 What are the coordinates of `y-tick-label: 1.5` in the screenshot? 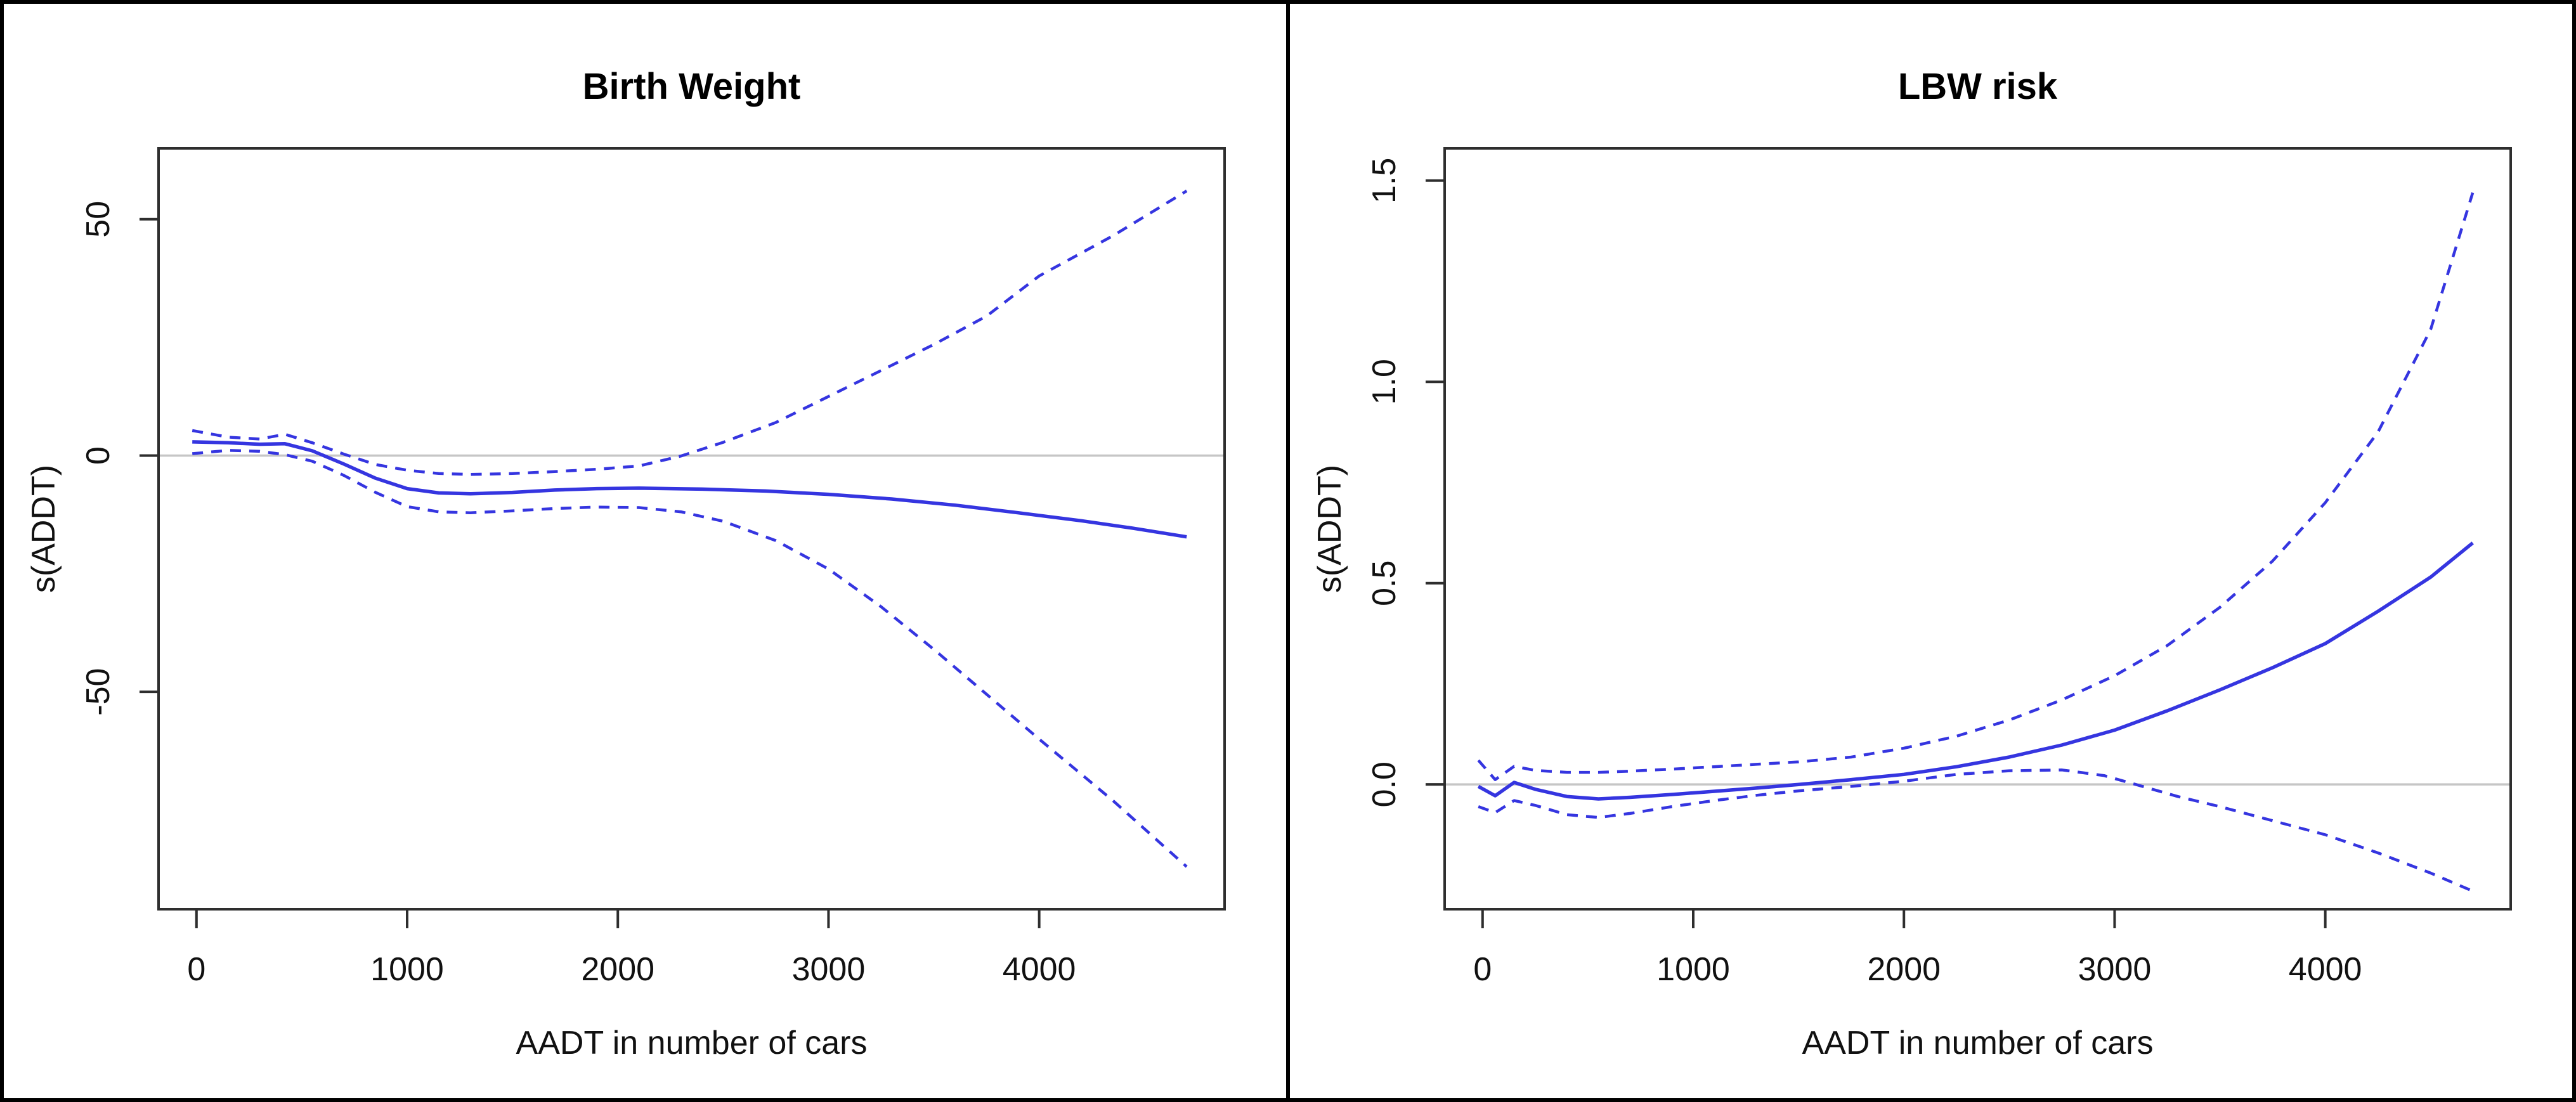 It's located at (1384, 181).